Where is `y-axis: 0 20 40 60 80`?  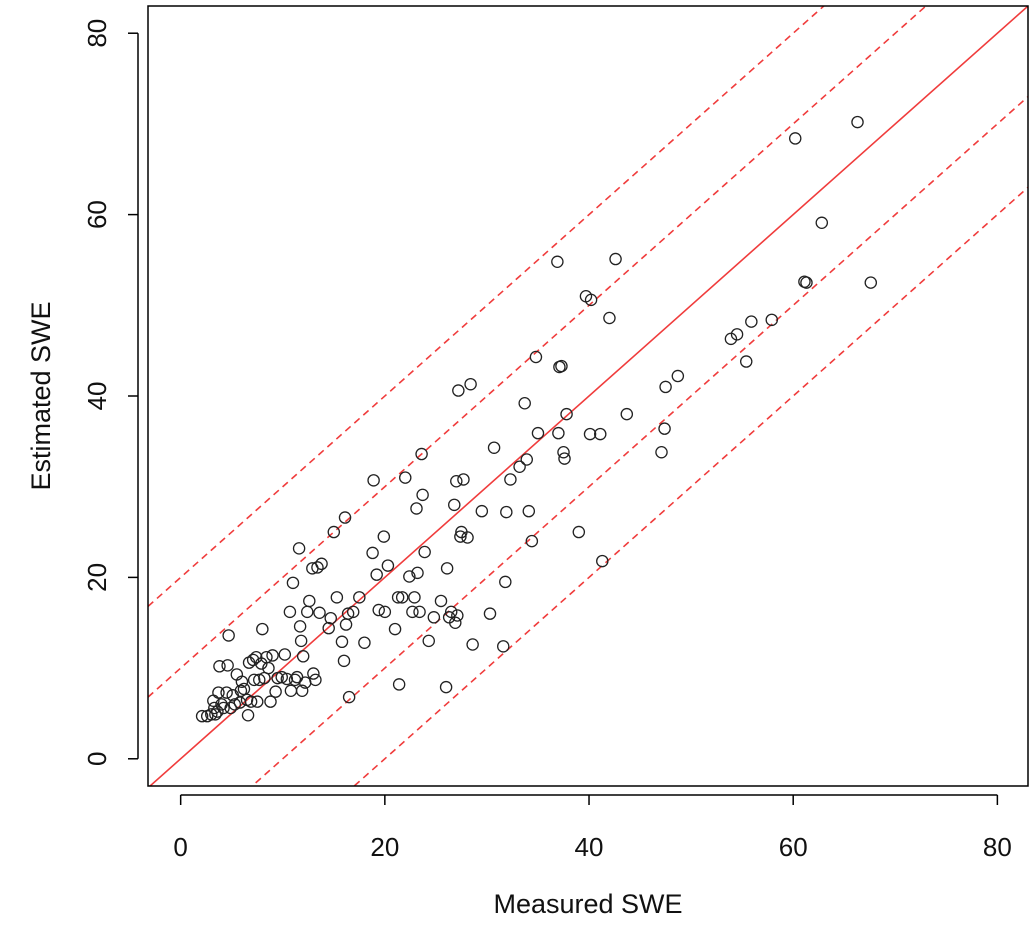
y-axis: 0 20 40 60 80 is located at coordinates (110, 392).